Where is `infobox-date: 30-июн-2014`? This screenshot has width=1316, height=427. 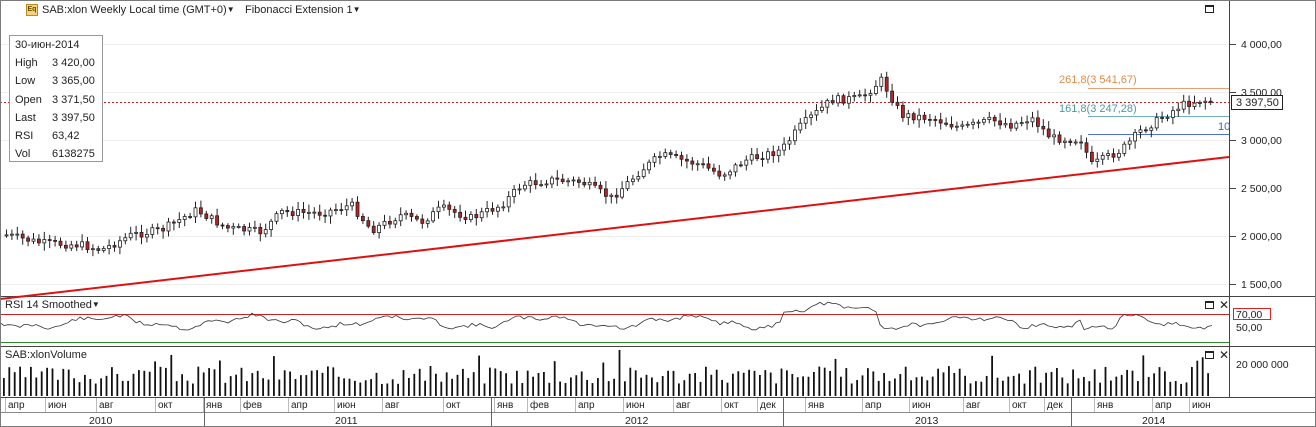
infobox-date: 30-июн-2014 is located at coordinates (47, 45).